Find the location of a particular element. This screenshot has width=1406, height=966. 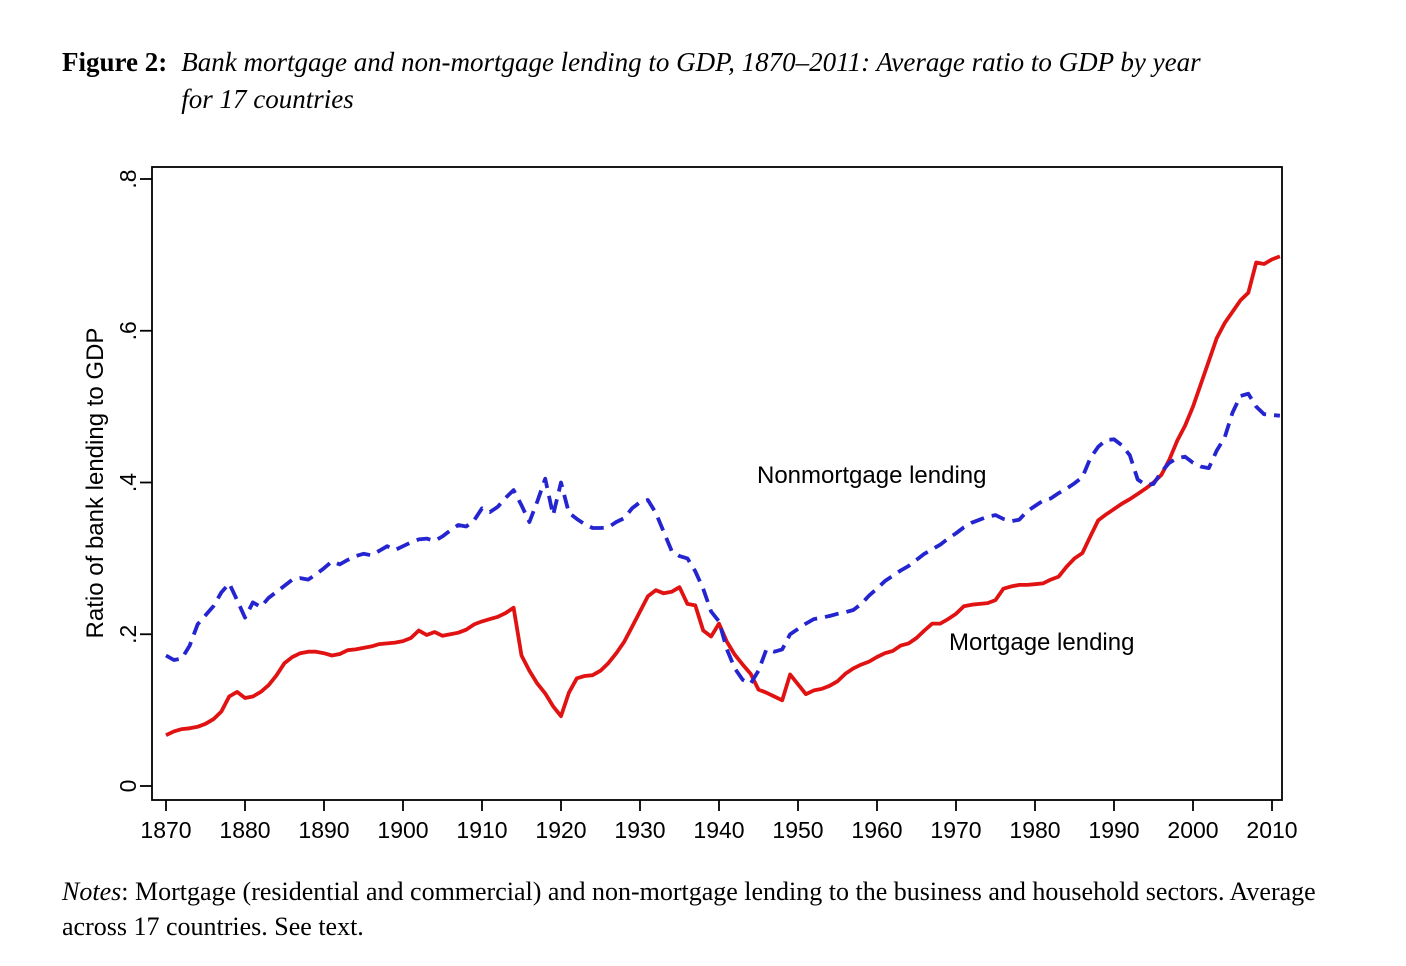

x-tick-label: 1990 is located at coordinates (1113, 830).